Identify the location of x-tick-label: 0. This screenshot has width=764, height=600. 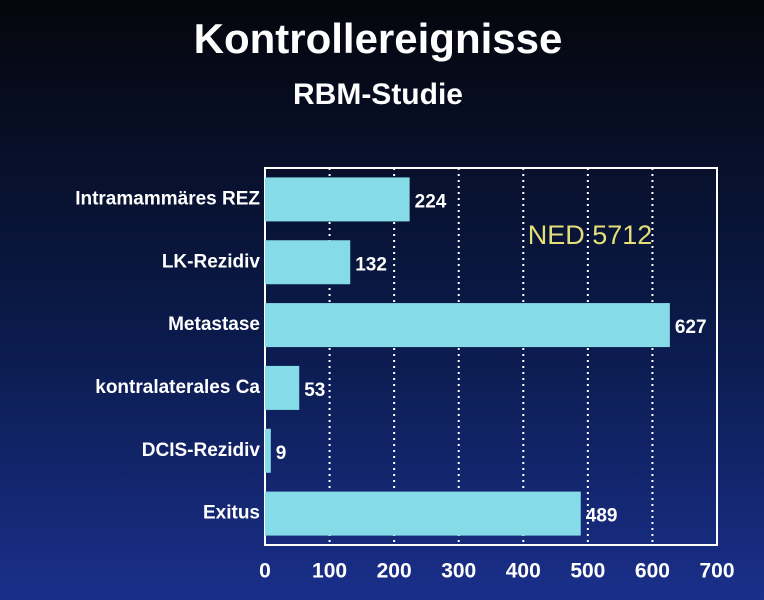
(265, 571).